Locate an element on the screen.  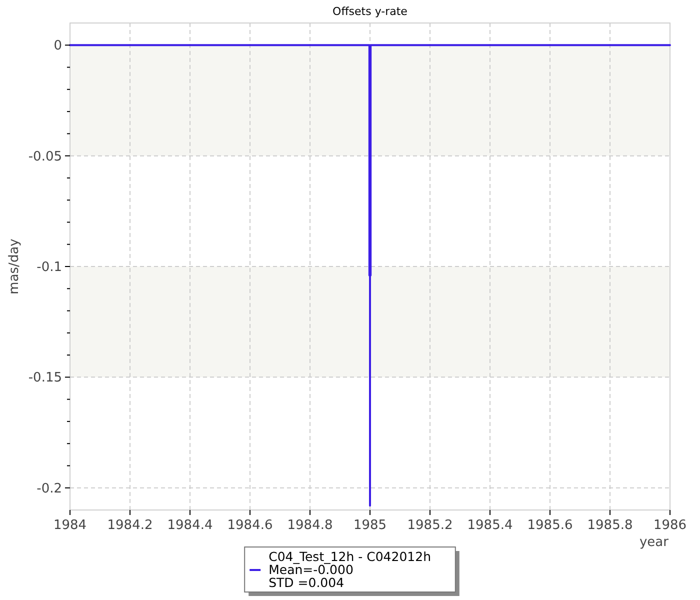
x-axis-title: year is located at coordinates (654, 542).